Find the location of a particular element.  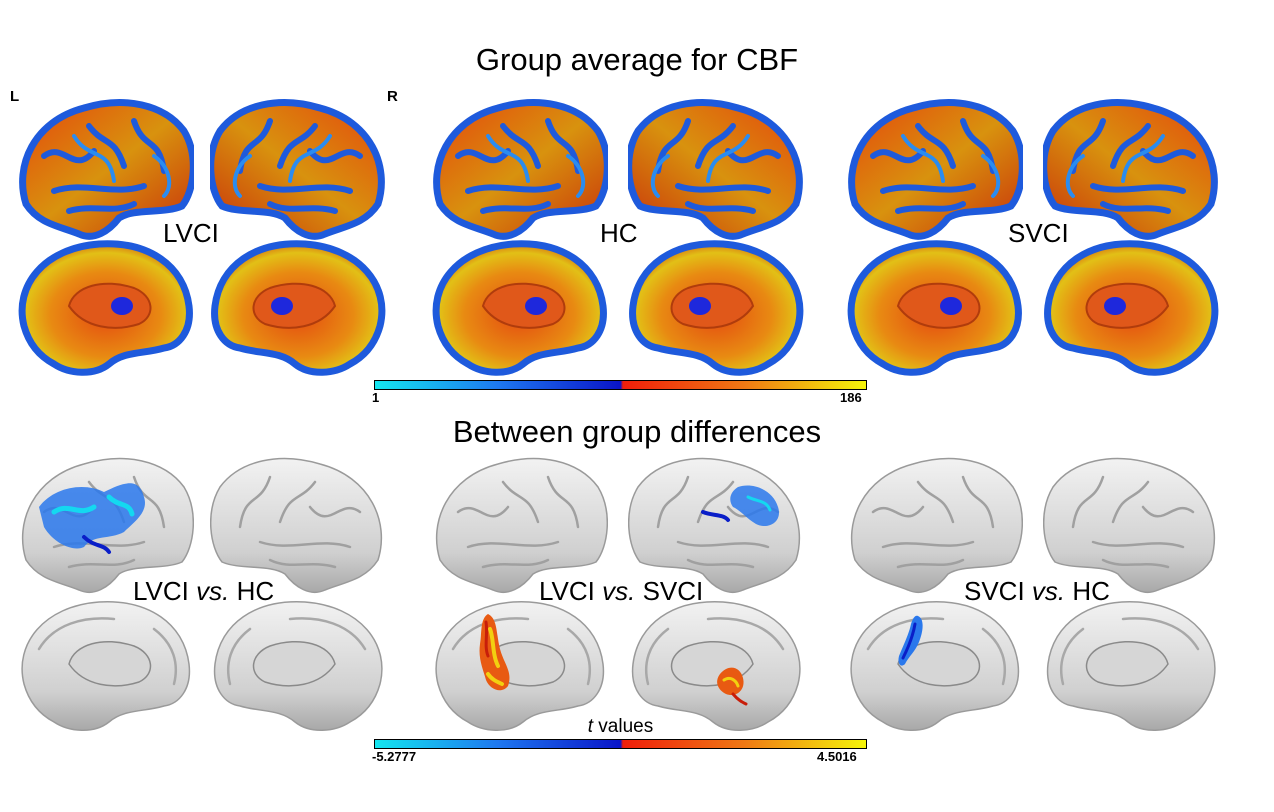

colorbar-t-title: t values is located at coordinates (620, 727).